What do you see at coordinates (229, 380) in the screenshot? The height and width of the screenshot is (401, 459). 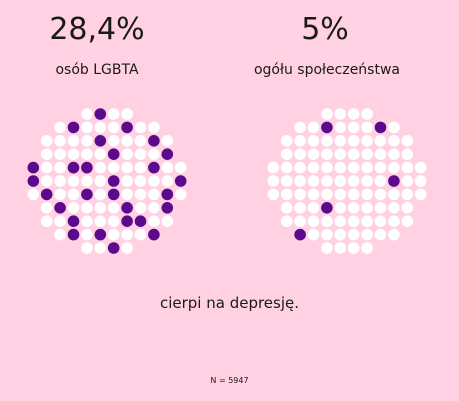 I see `sample-size: N = 5947` at bounding box center [229, 380].